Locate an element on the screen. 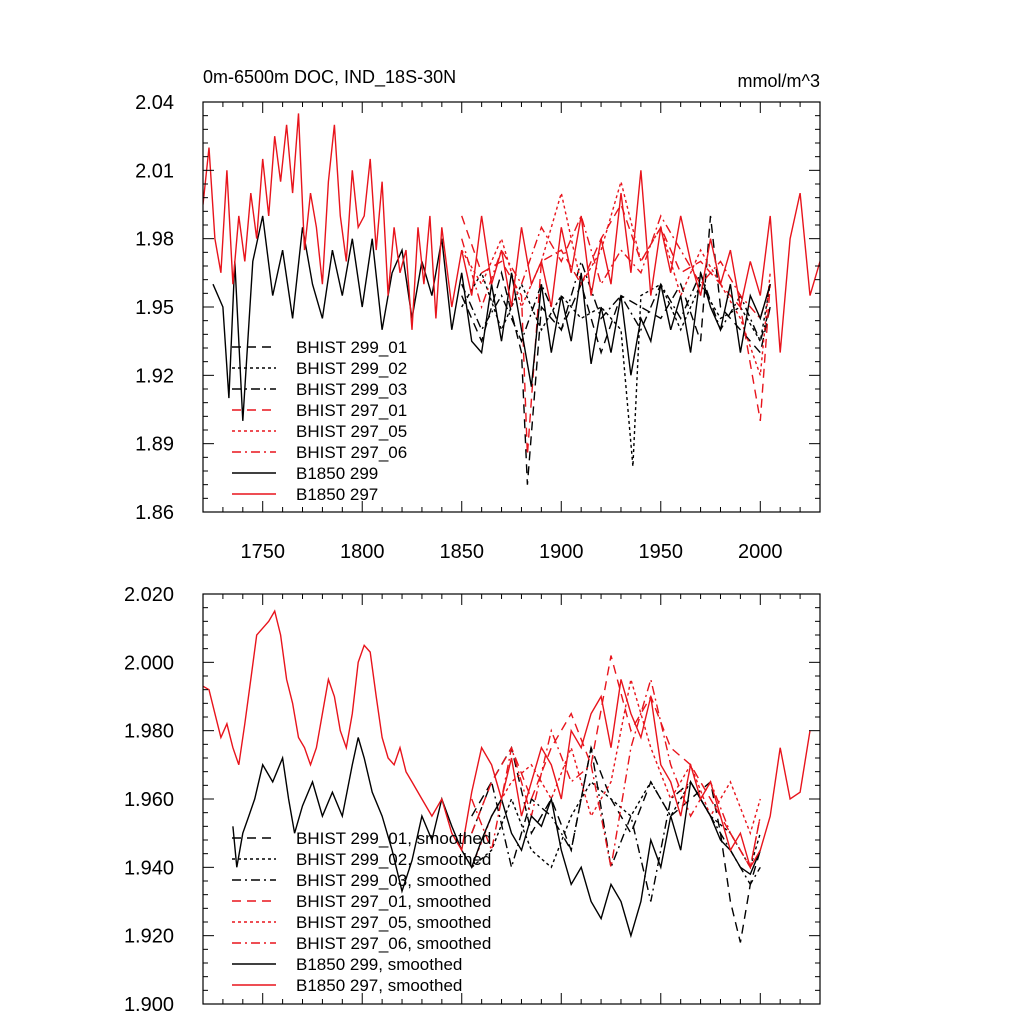 This screenshot has height=1024, width=1024. top-y-tick-label: 2.04 is located at coordinates (154, 103).